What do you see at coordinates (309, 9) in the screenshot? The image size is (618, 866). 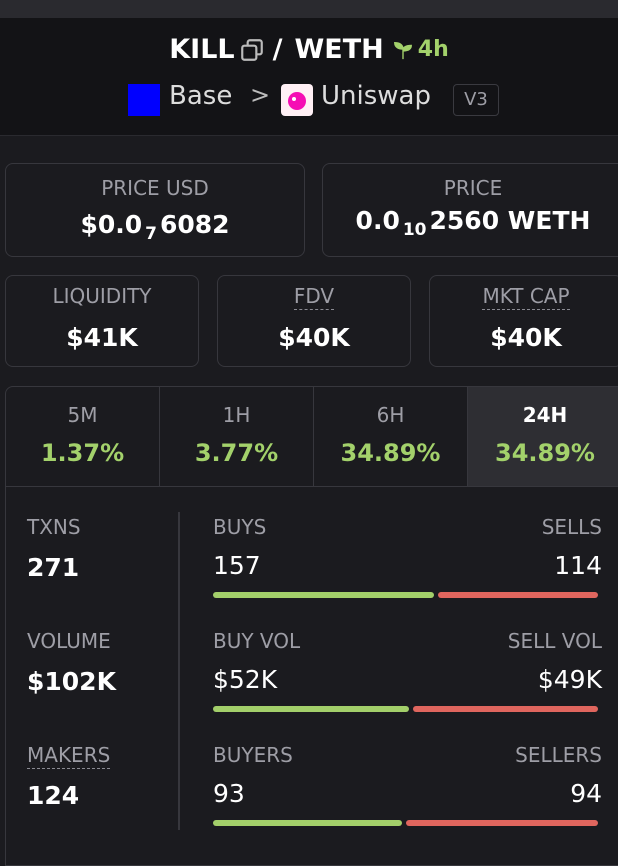 I see `top-strip` at bounding box center [309, 9].